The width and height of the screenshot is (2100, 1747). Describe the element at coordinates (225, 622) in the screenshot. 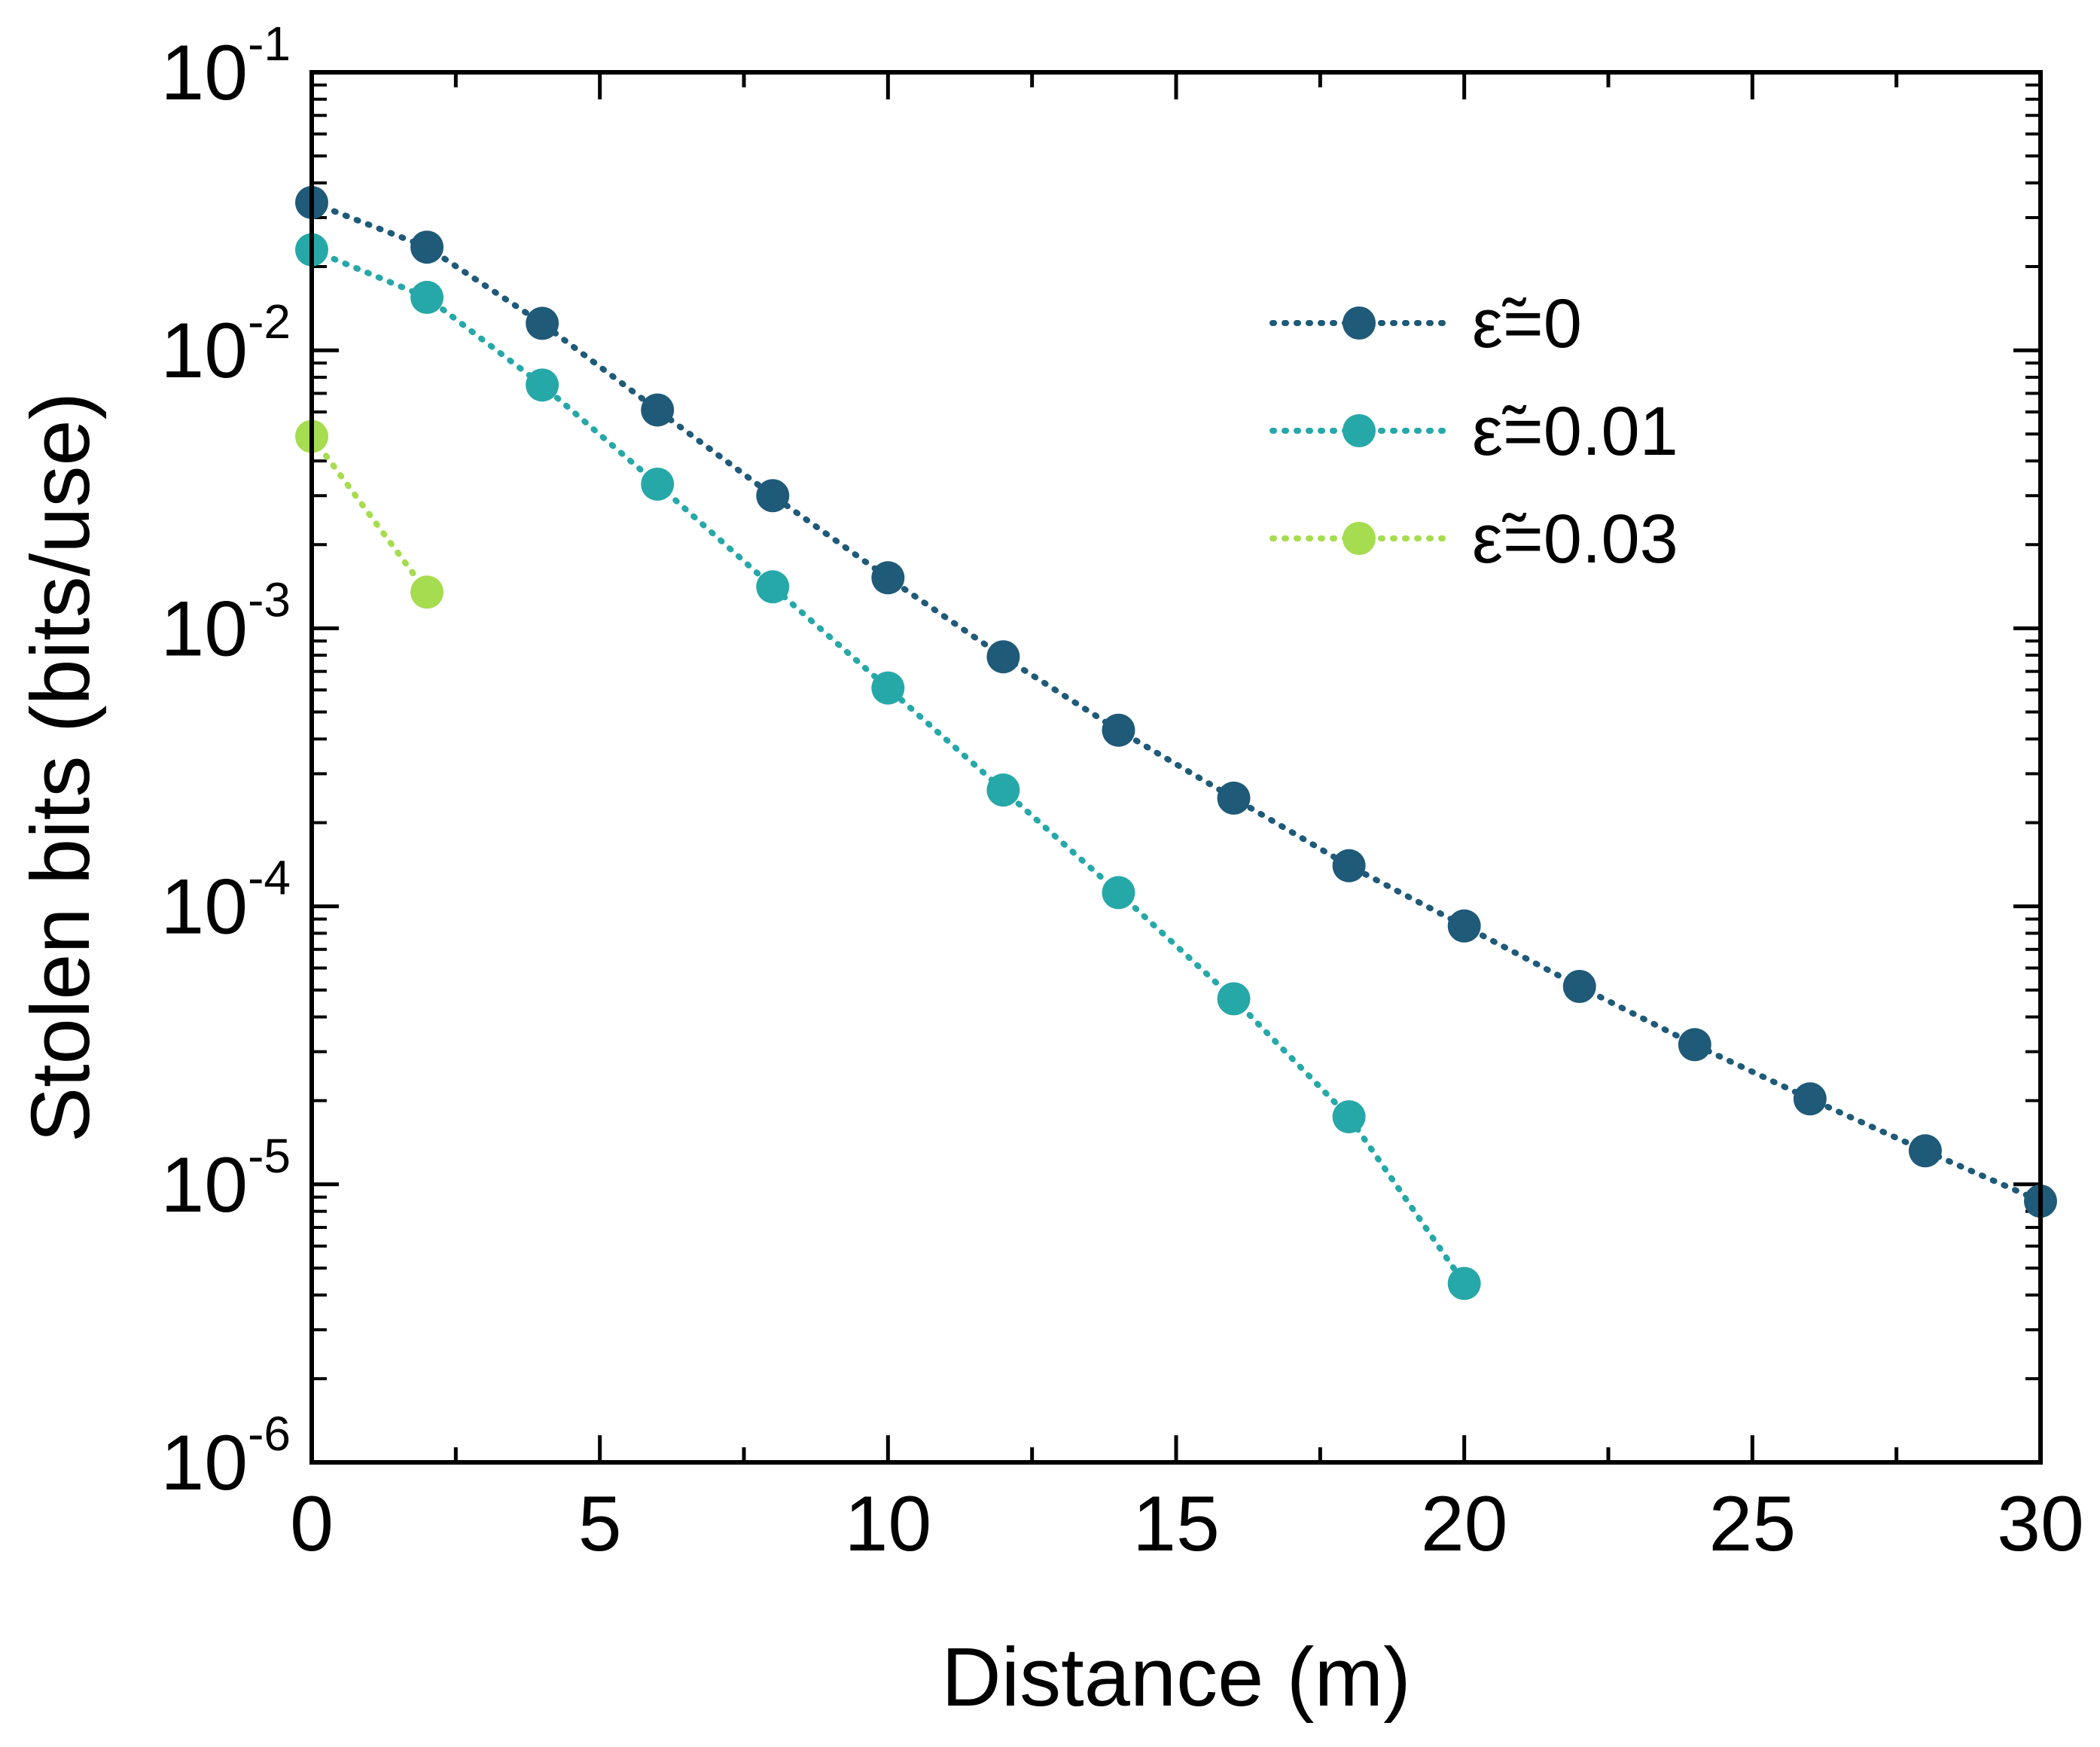

I see `y-tick-label: 10⁻³` at that location.